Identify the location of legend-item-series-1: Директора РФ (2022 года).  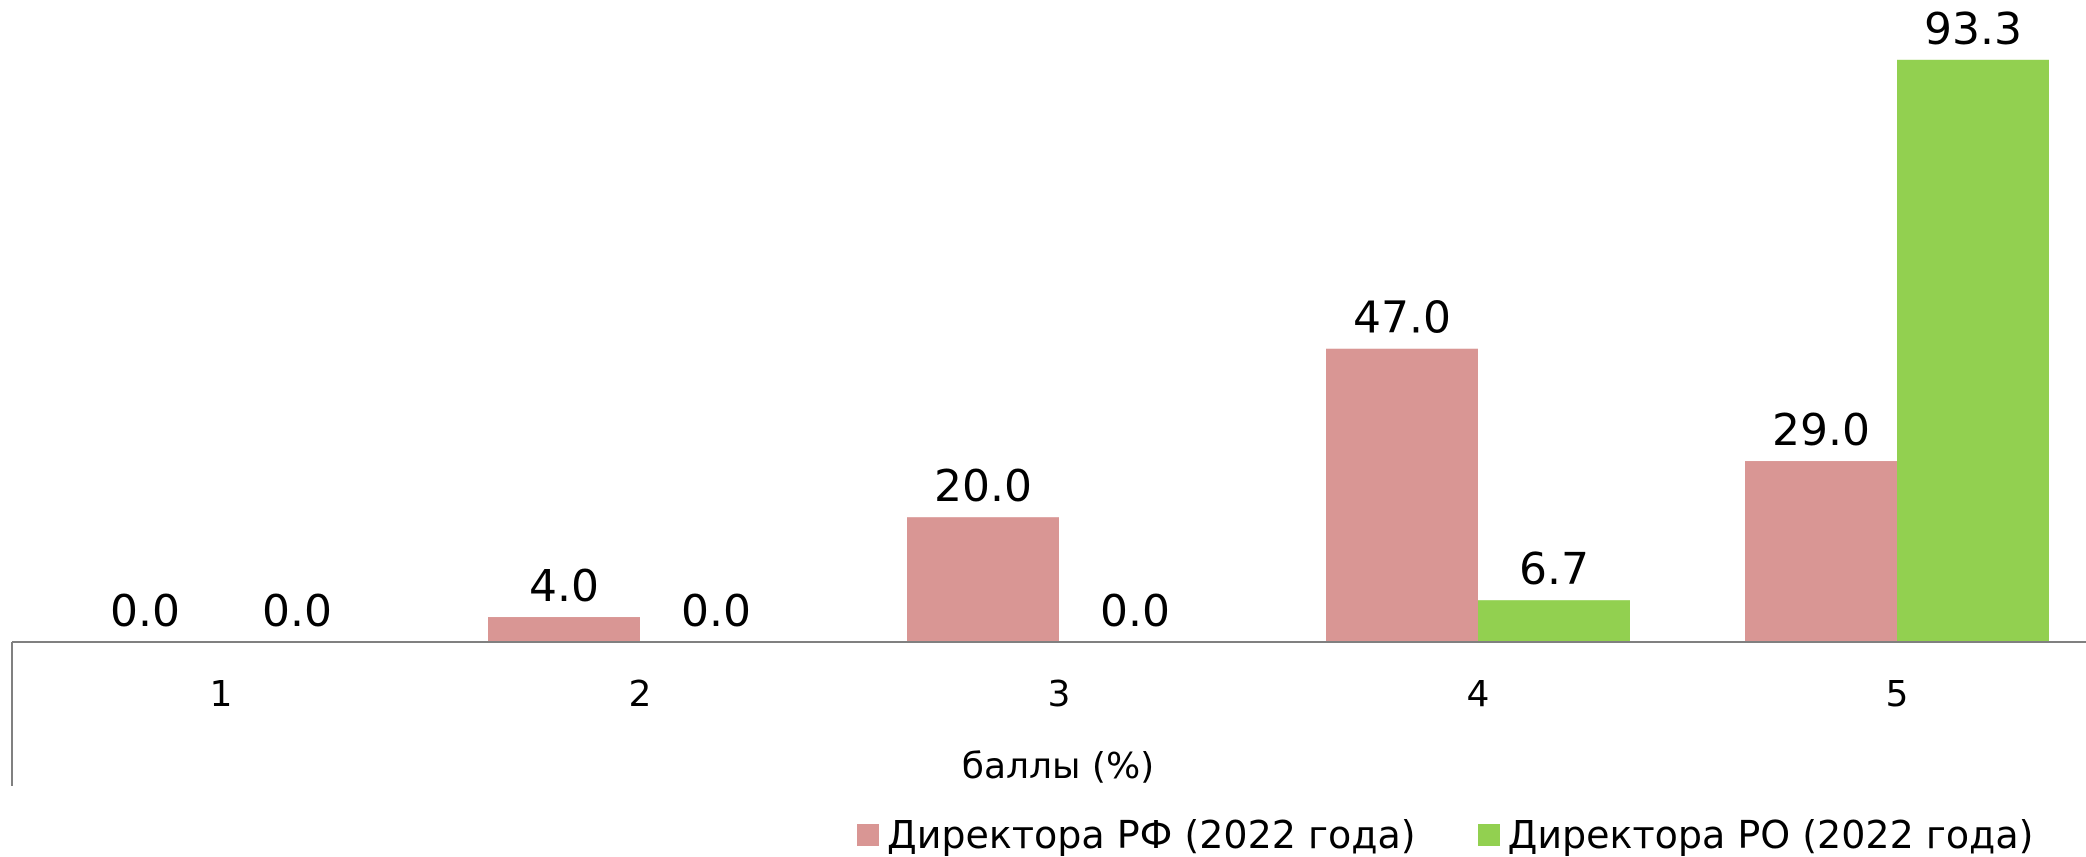
(1136, 835).